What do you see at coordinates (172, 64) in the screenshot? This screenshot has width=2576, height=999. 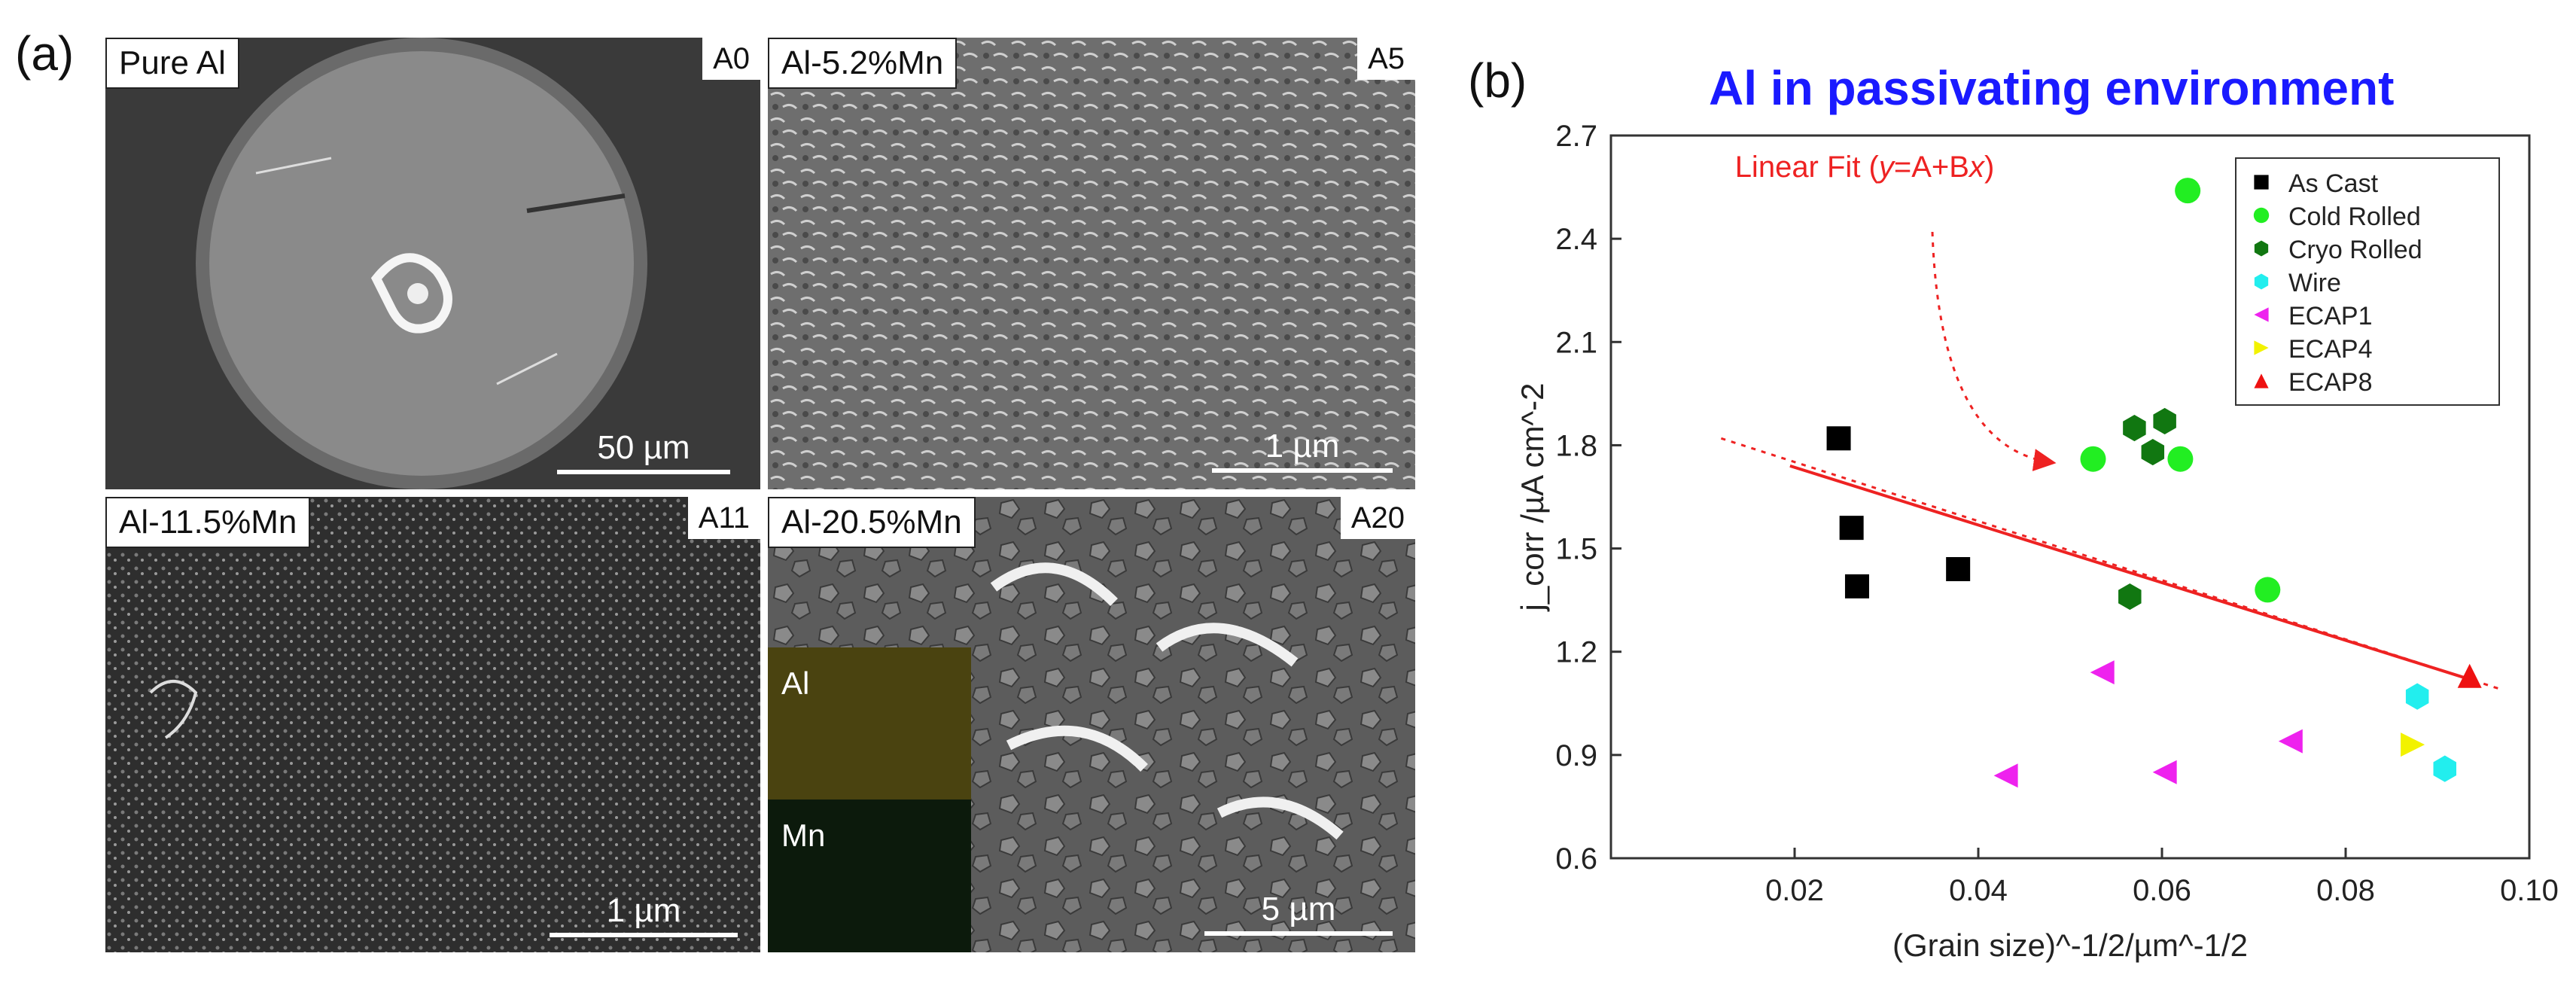 I see `sem-label: Pure Al` at bounding box center [172, 64].